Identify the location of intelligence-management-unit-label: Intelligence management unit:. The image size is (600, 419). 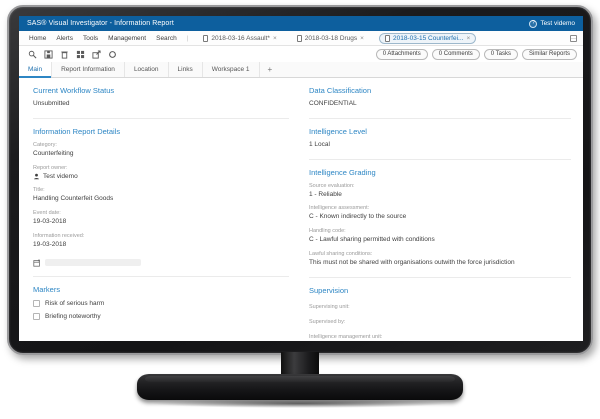
(346, 336).